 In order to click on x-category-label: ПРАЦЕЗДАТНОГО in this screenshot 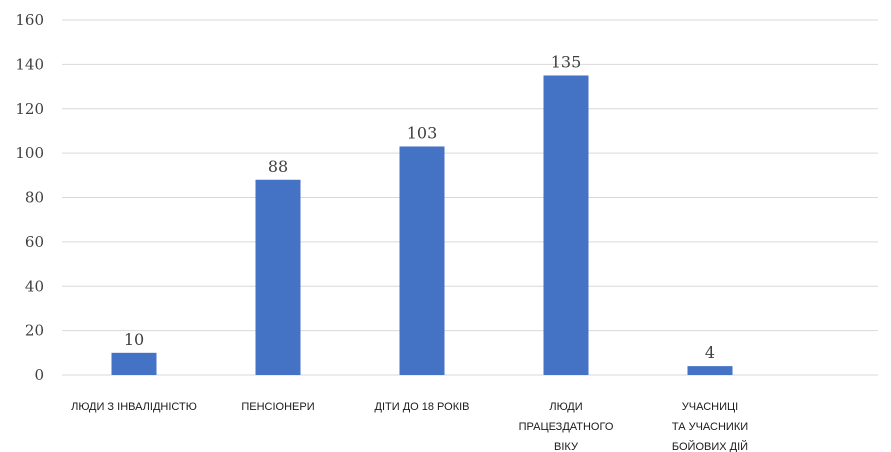, I will do `click(566, 427)`.